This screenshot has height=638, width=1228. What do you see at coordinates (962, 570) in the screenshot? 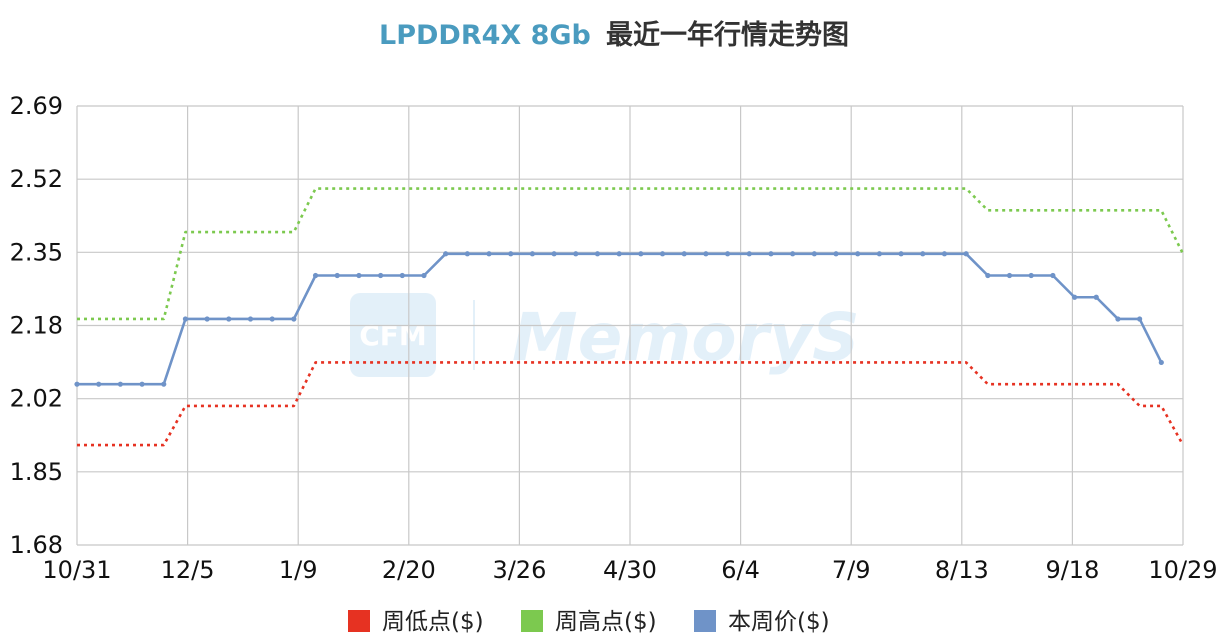
I see `x-tick-label: 8/13` at bounding box center [962, 570].